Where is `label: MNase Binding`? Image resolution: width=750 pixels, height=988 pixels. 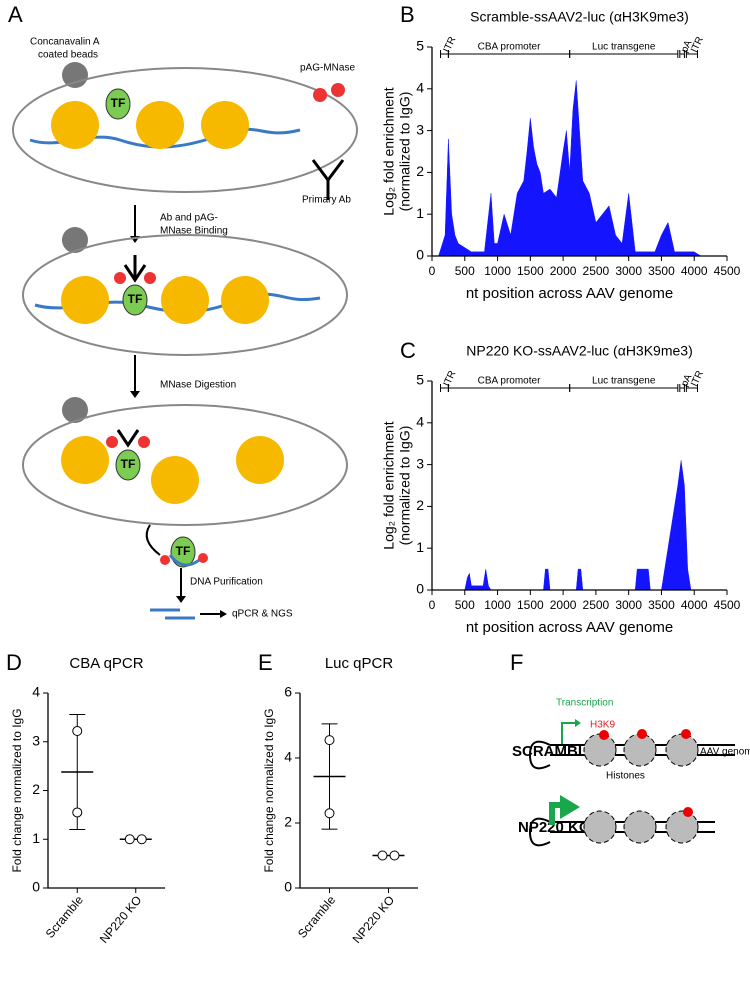 label: MNase Binding is located at coordinates (194, 231).